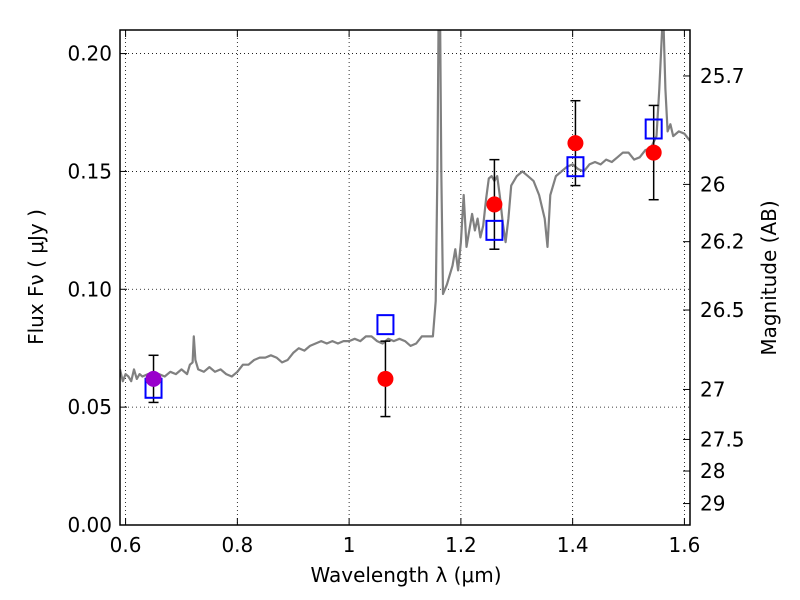  What do you see at coordinates (126, 545) in the screenshot?
I see `x-tick-label: 0.6` at bounding box center [126, 545].